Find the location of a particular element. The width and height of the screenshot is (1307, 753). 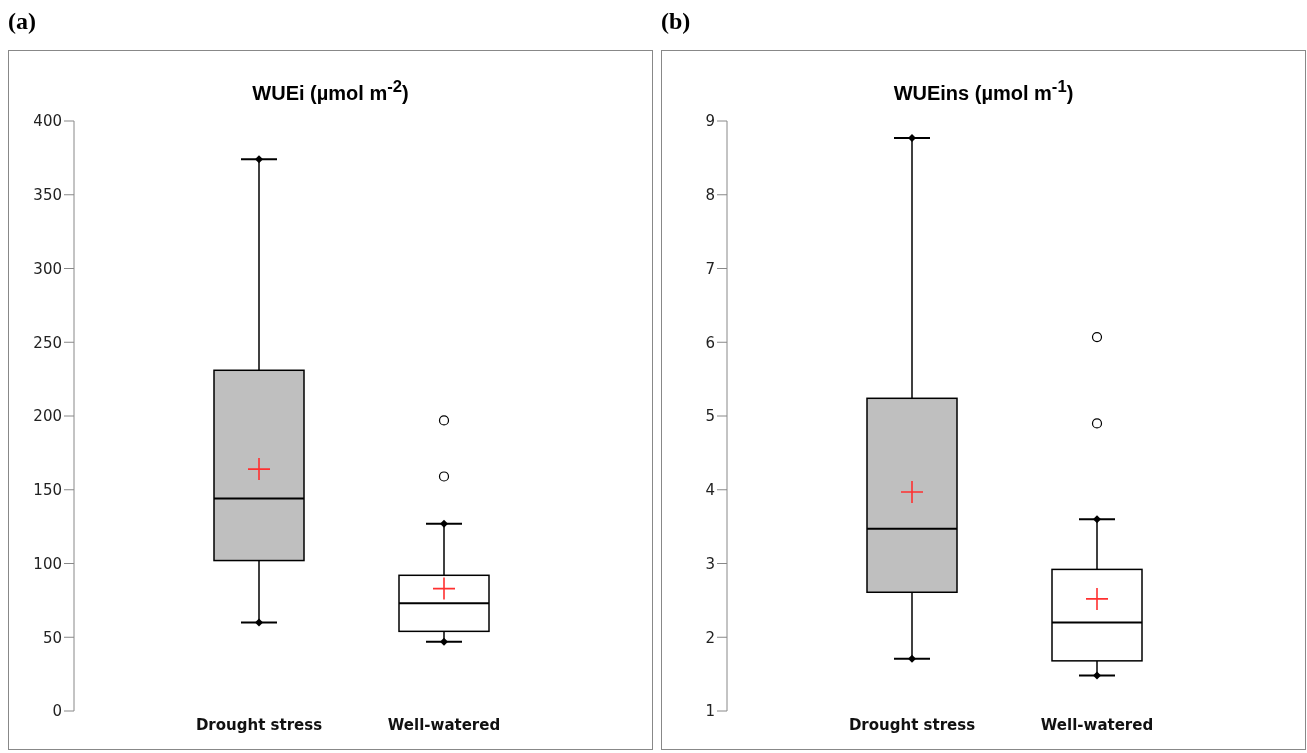

y-tick-label: 6 is located at coordinates (710, 342).